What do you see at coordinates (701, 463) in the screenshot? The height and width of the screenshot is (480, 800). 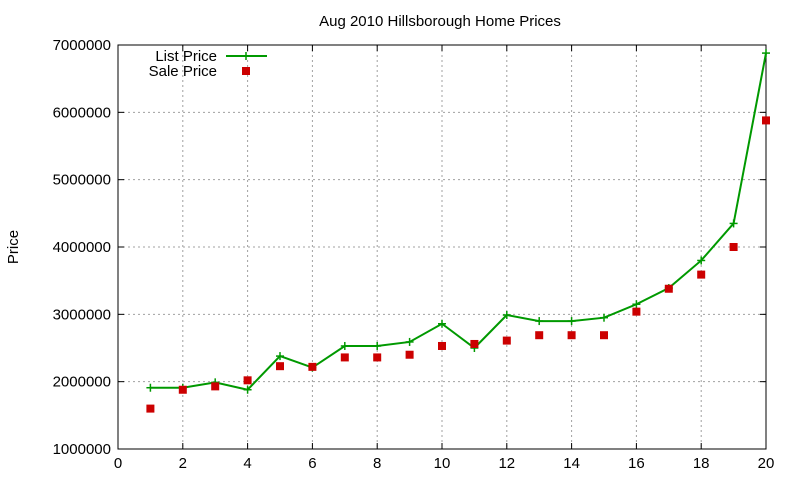 I see `x-tick-label: 18` at bounding box center [701, 463].